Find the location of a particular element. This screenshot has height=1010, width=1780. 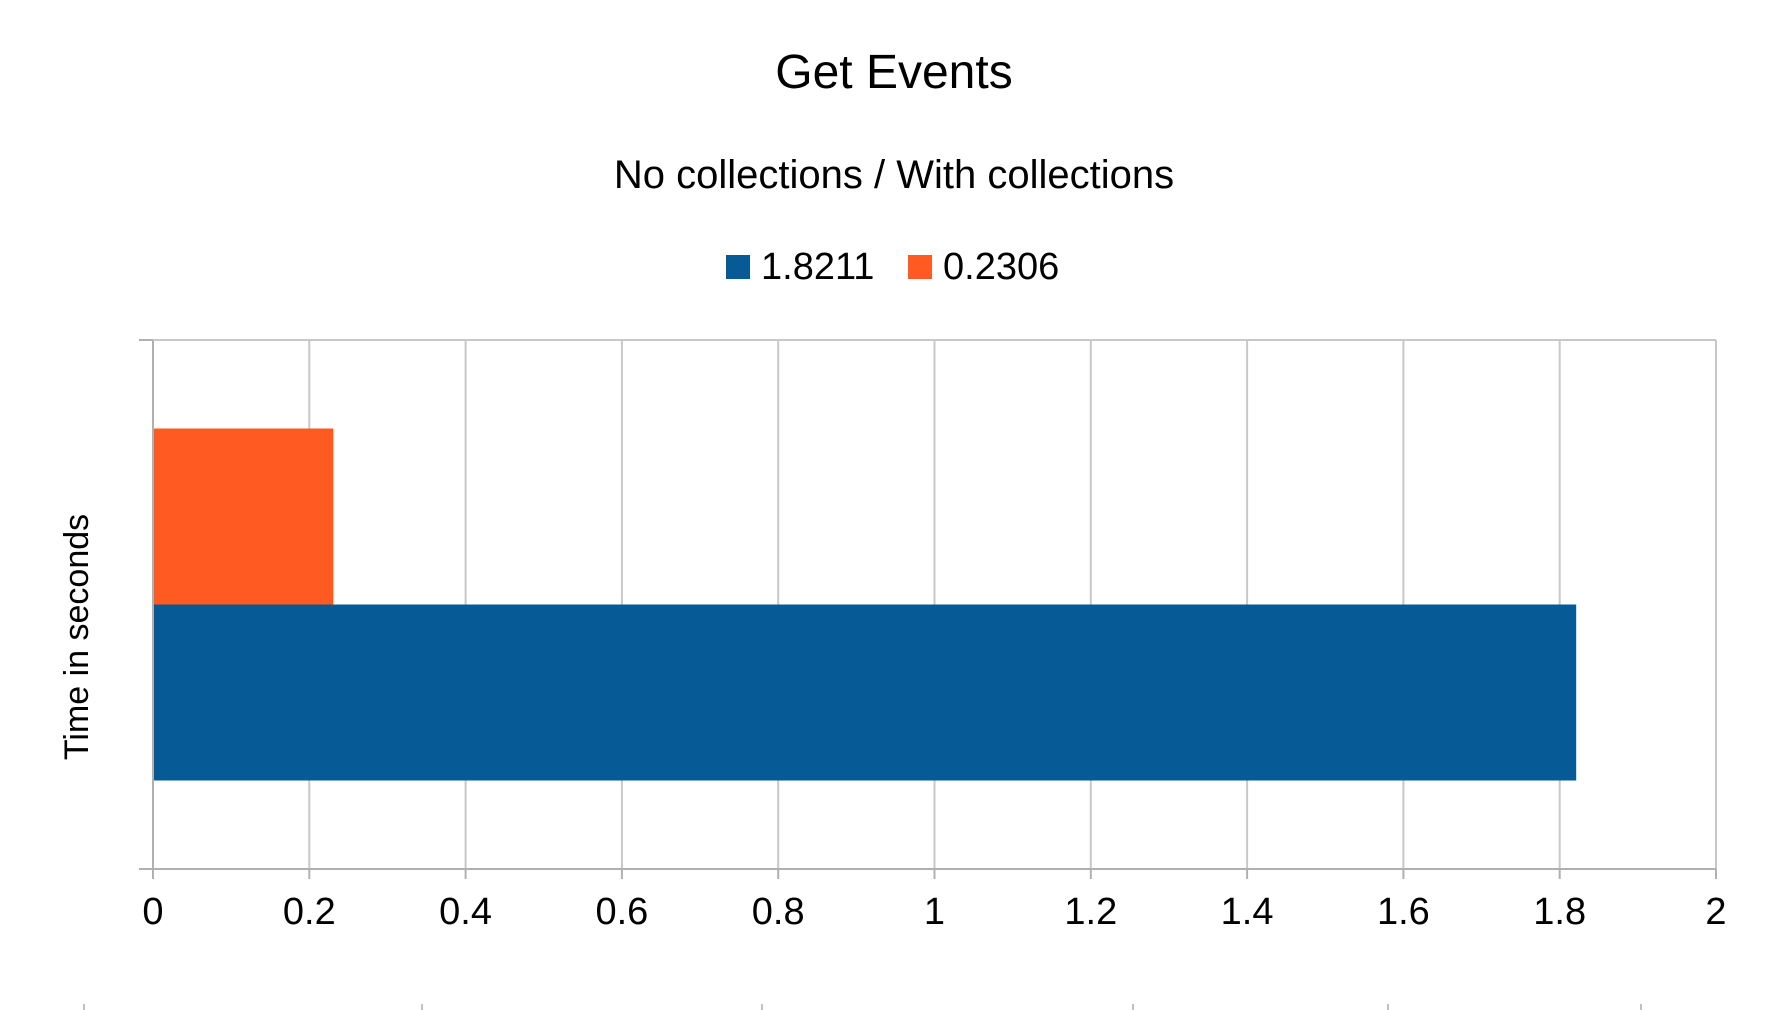

legend-label-series-1: 1.8211 is located at coordinates (817, 267).